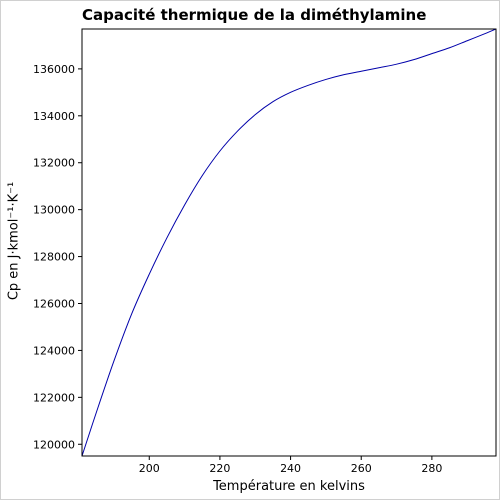 The height and width of the screenshot is (501, 500). Describe the element at coordinates (54, 257) in the screenshot. I see `y-tick-label: 128000` at that location.